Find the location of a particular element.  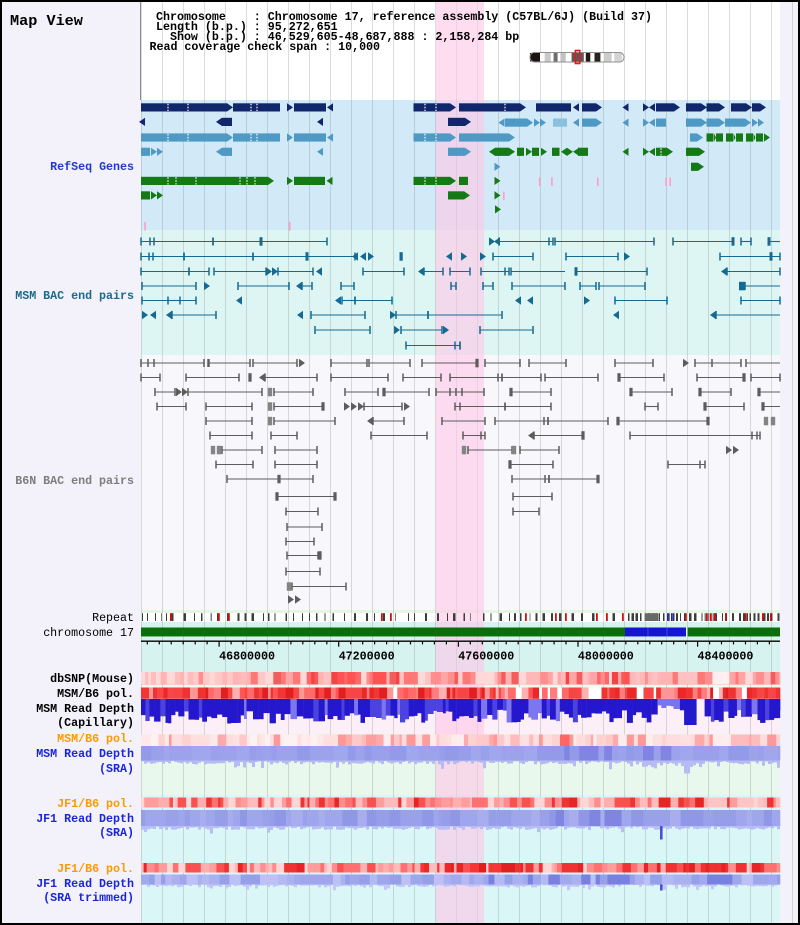

svg-text: 48000000 is located at coordinates (606, 657).